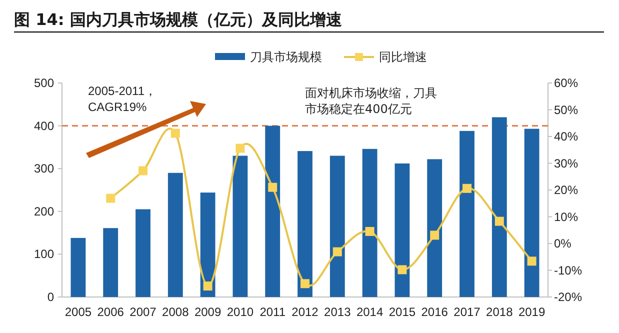  I want to click on y2-tick-label: 20%, so click(566, 190).